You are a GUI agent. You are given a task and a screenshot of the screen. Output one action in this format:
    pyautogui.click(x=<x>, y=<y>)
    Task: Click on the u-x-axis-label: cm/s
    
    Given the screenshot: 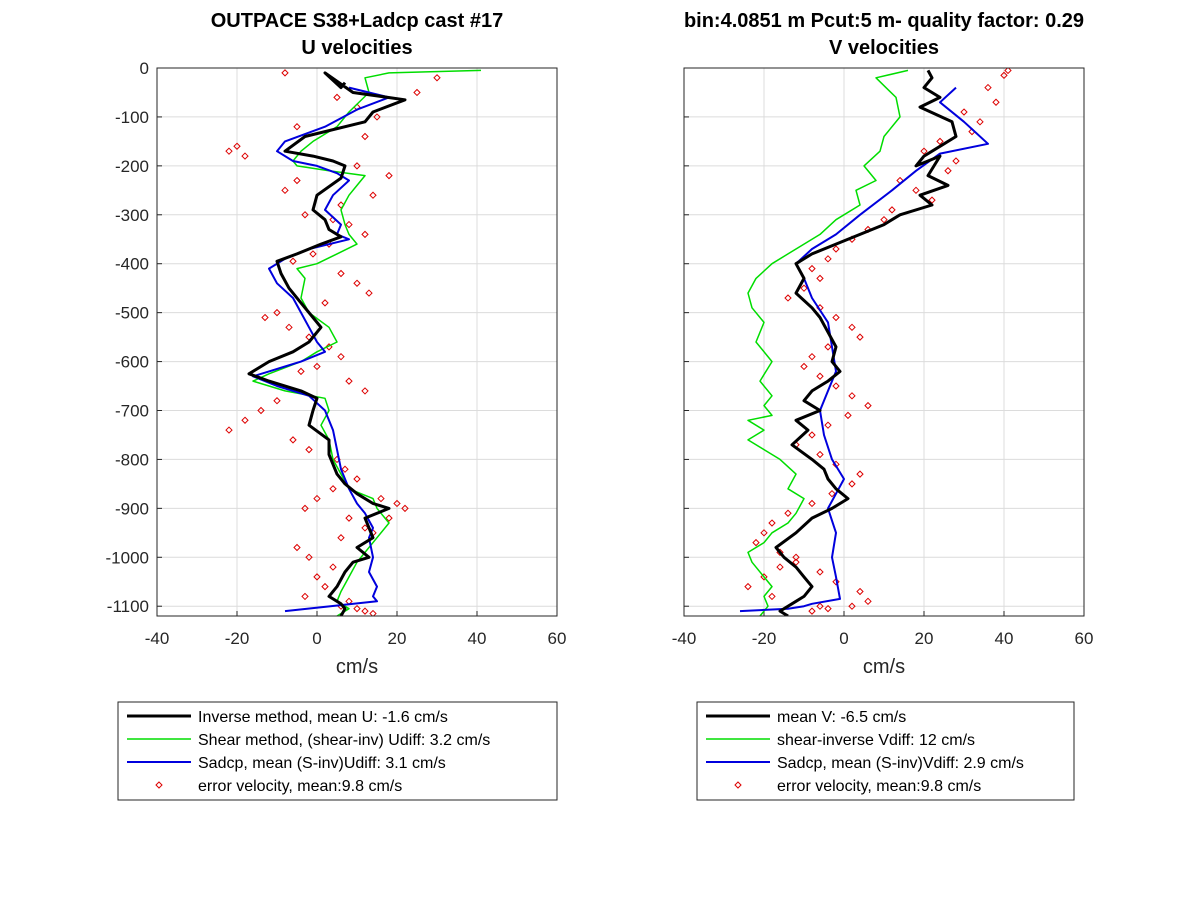 What is the action you would take?
    pyautogui.click(x=357, y=667)
    